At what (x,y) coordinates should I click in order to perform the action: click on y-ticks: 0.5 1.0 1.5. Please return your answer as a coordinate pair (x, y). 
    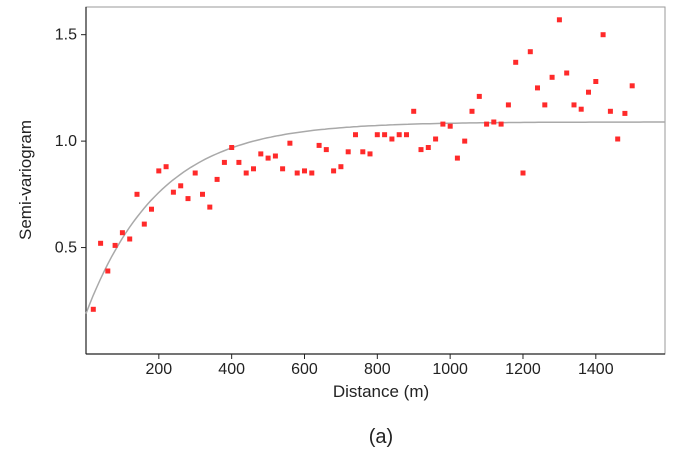
    Looking at the image, I should click on (70, 142).